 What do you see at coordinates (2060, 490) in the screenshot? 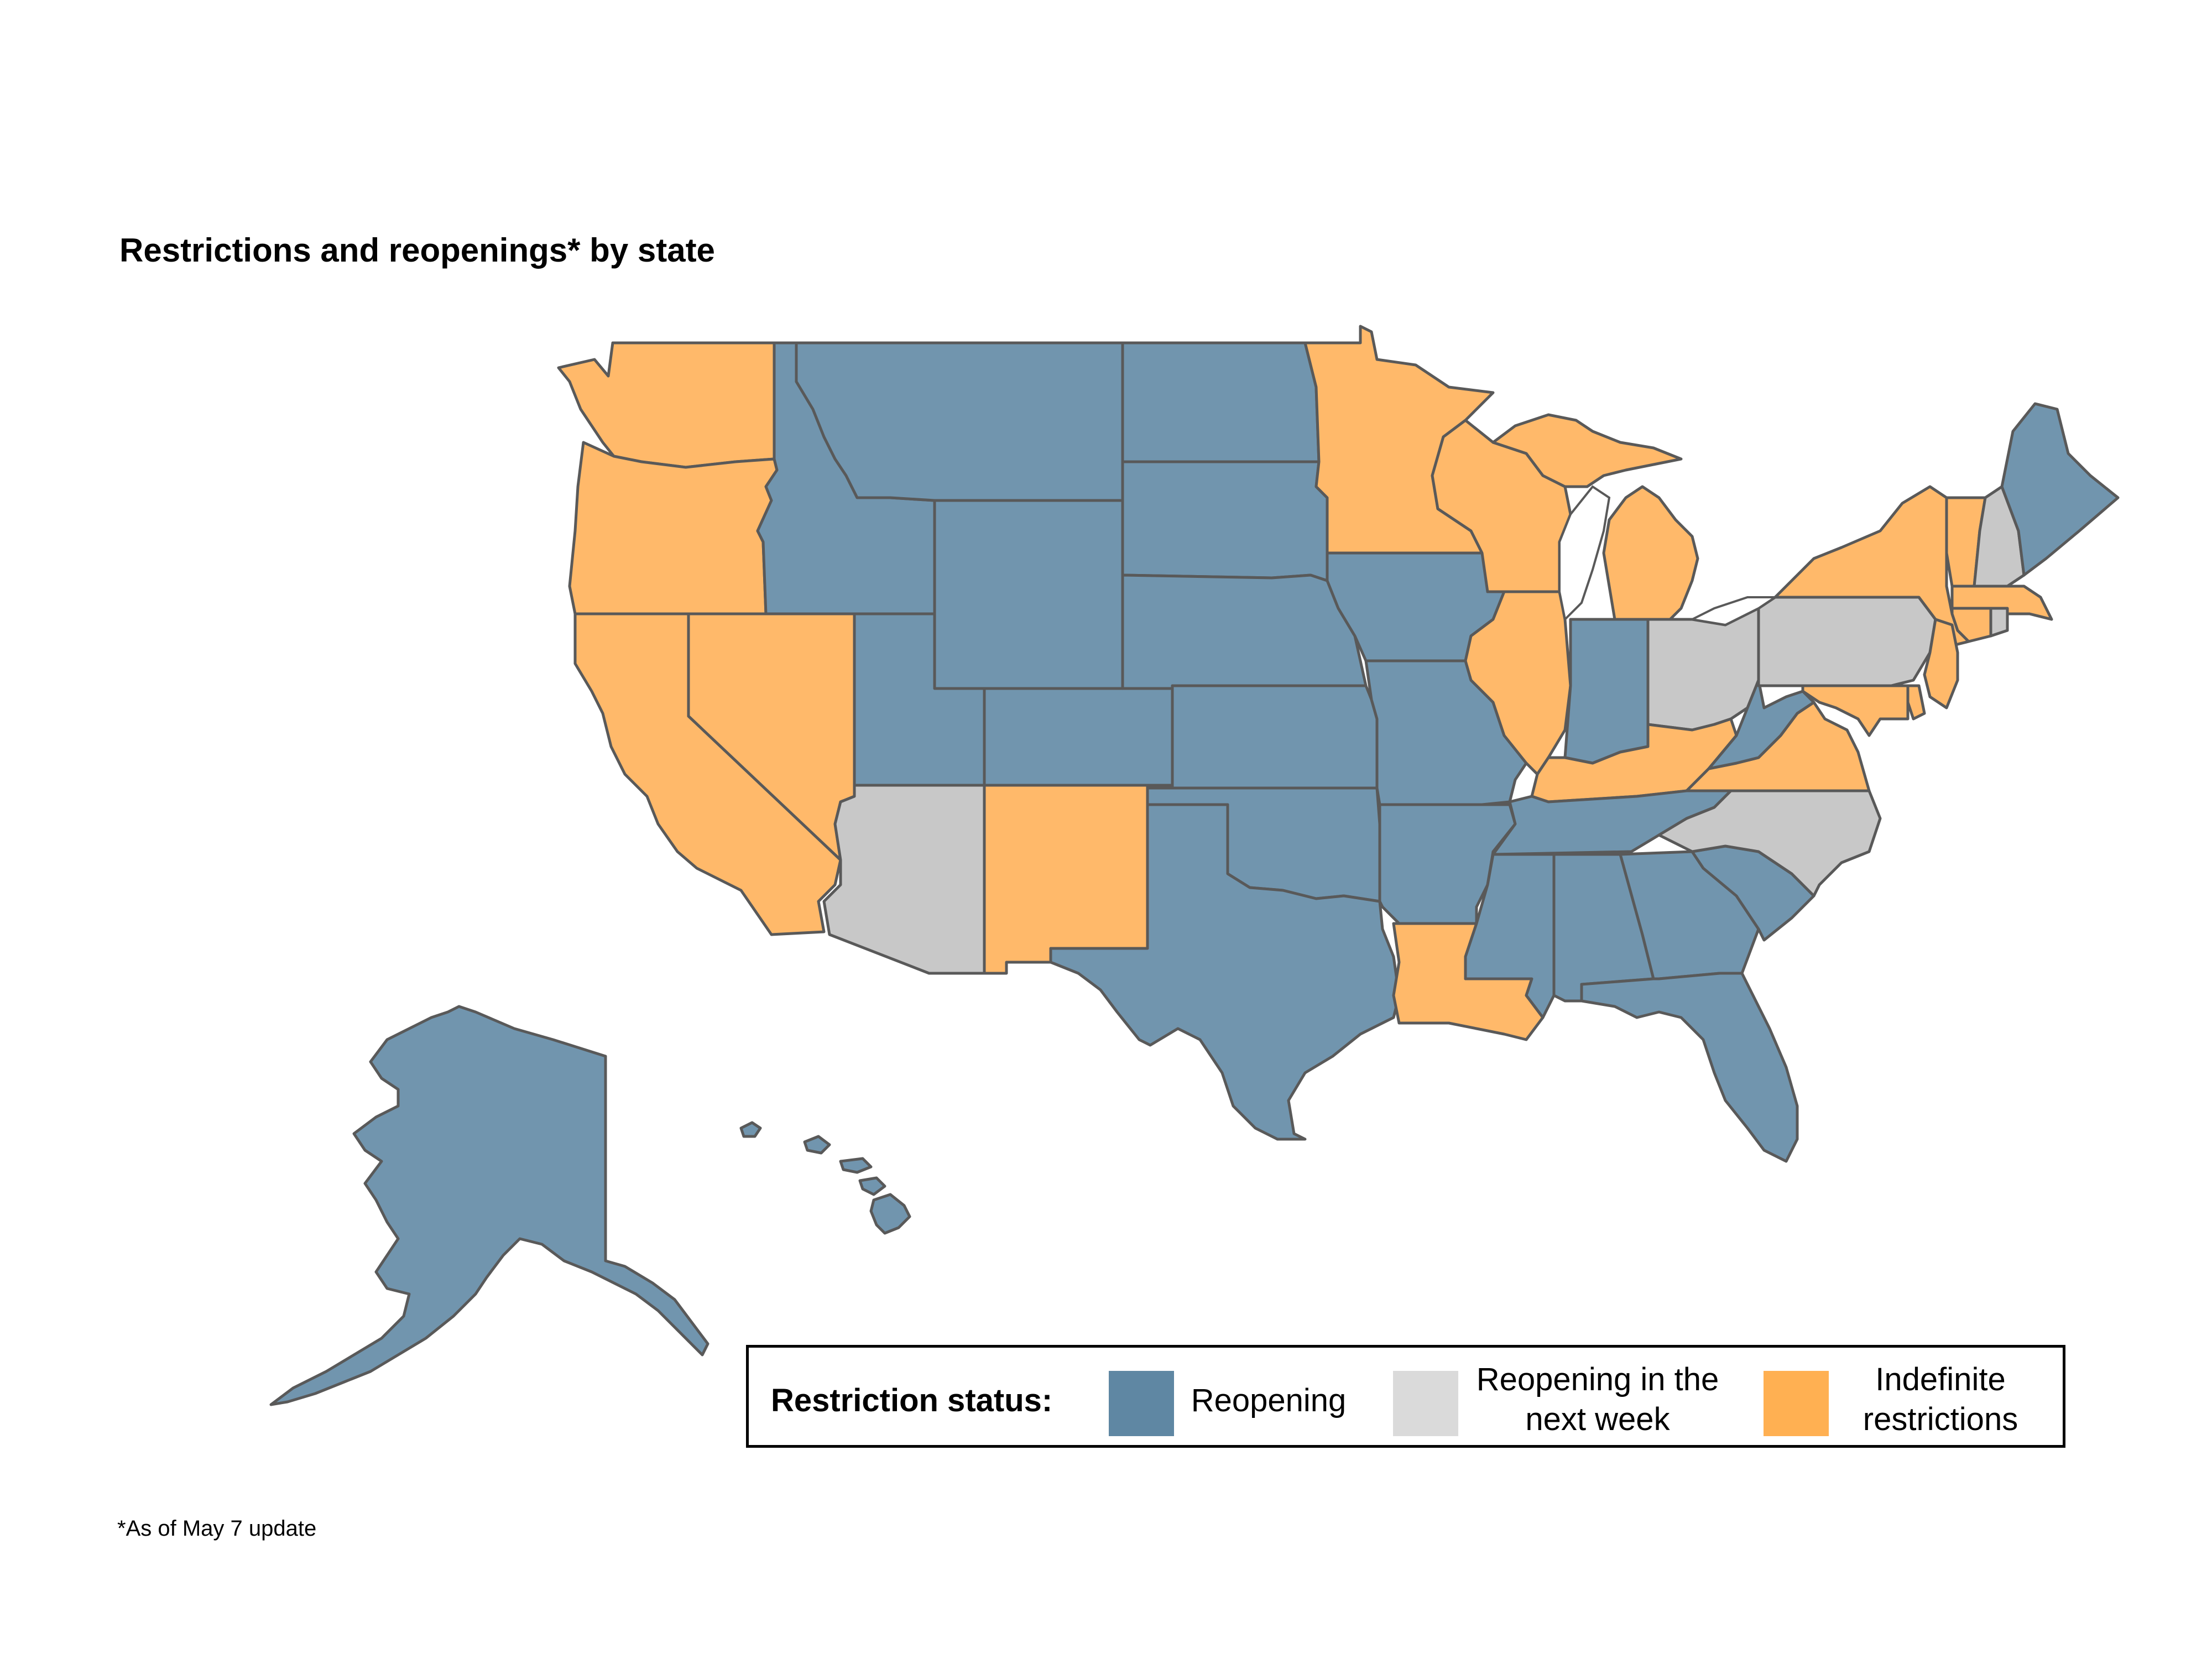
I see `state-me` at bounding box center [2060, 490].